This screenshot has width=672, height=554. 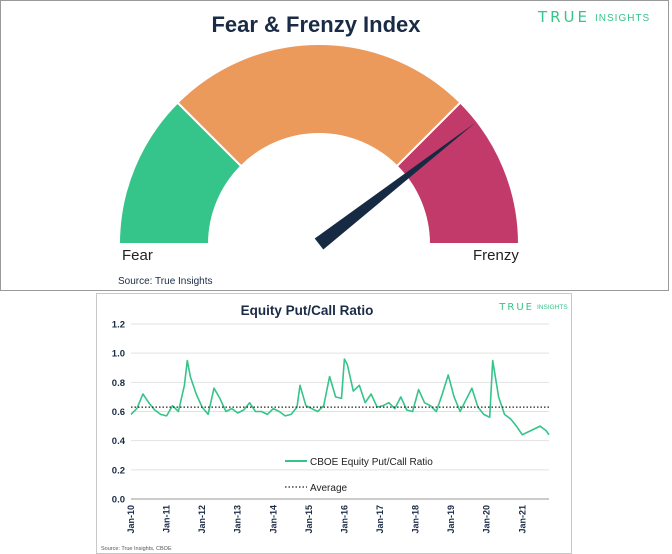 I want to click on gauge-needle, so click(x=395, y=186).